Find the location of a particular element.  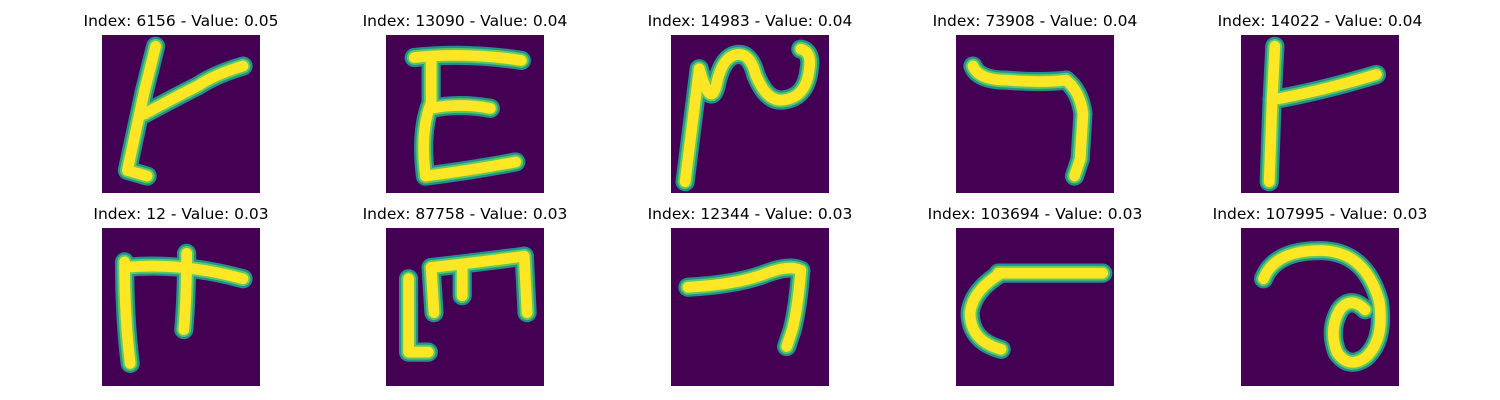

panel-title: Index: 73908 - Value: 0.04 is located at coordinates (1035, 21).